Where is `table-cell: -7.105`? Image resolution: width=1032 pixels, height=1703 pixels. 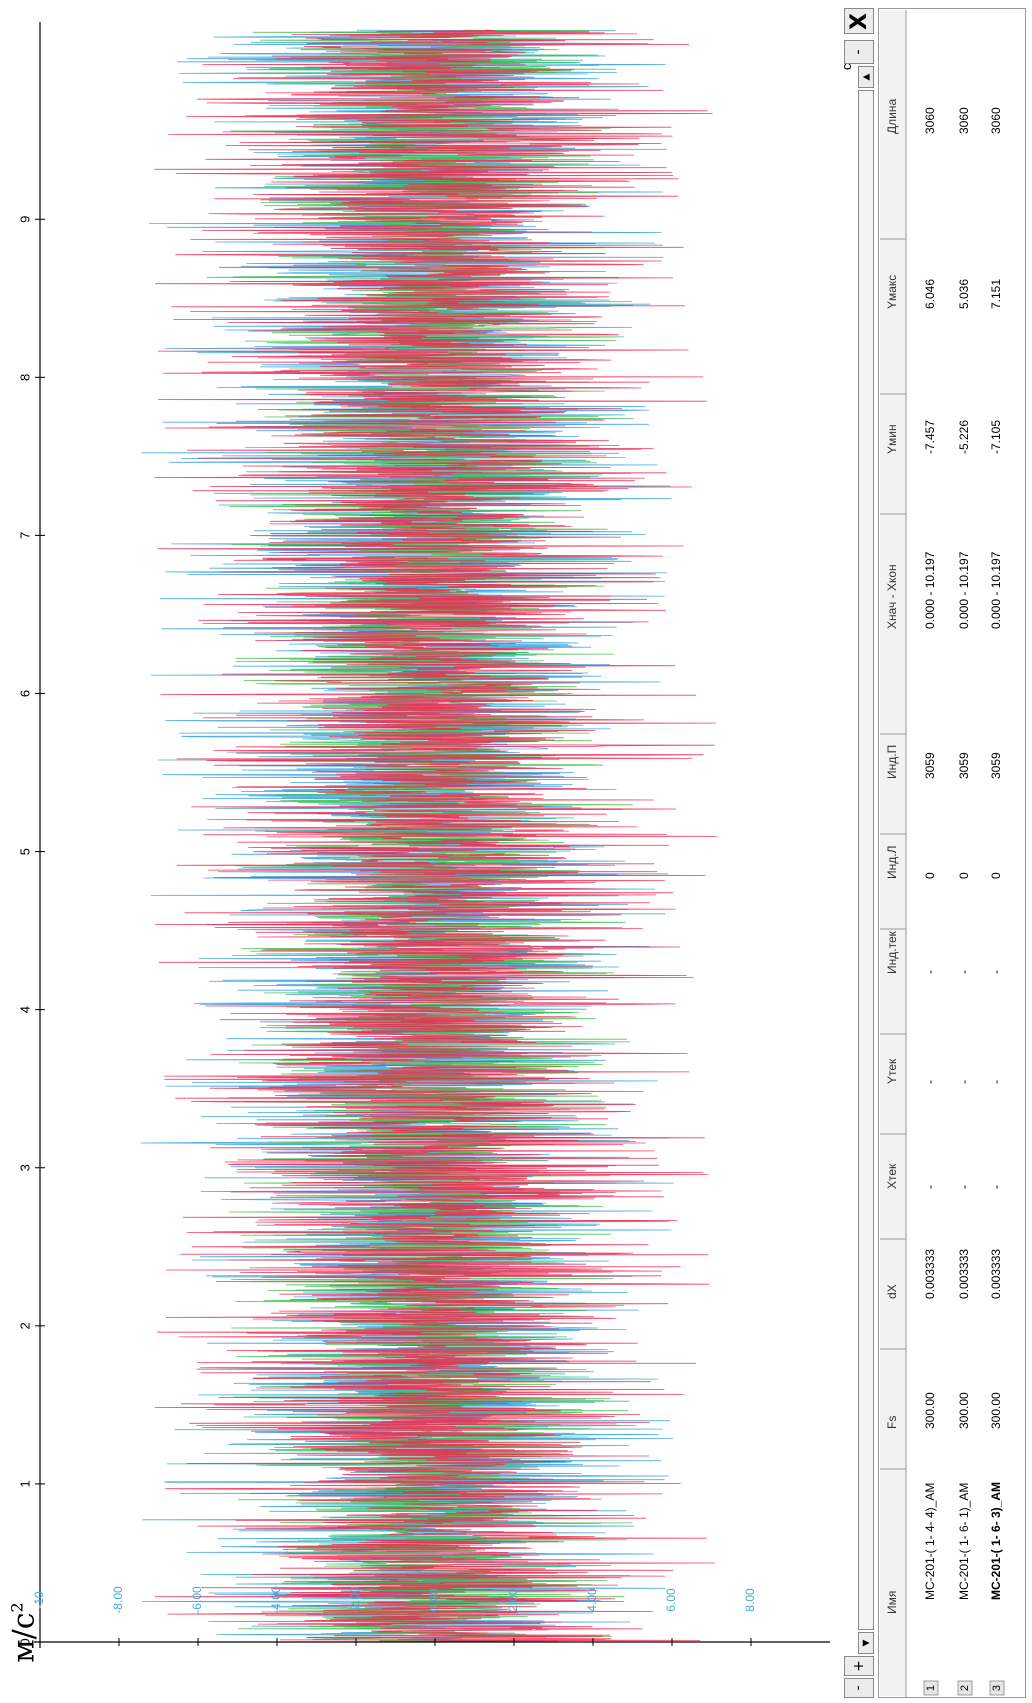
table-cell: -7.105 is located at coordinates (996, 437).